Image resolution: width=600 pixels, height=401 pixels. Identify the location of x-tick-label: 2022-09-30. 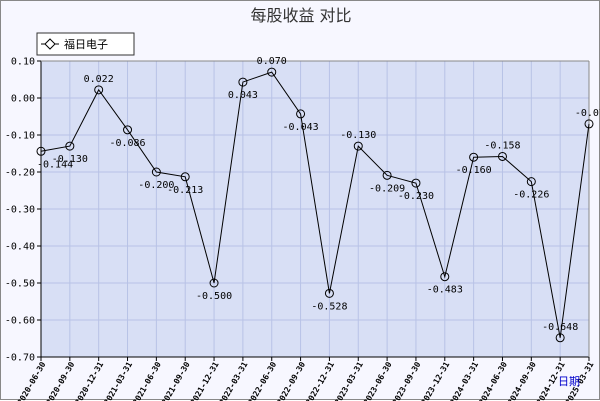
(291, 380).